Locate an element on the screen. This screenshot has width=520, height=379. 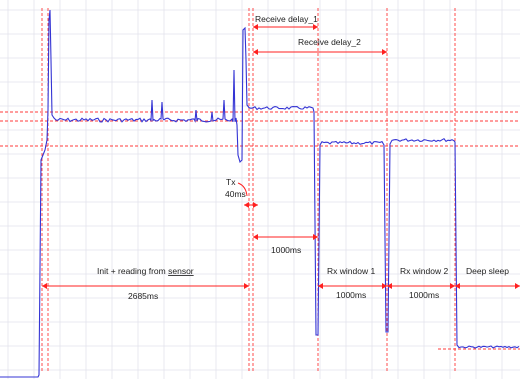
deep-sleep-arrow-head-right is located at coordinates (517, 286).